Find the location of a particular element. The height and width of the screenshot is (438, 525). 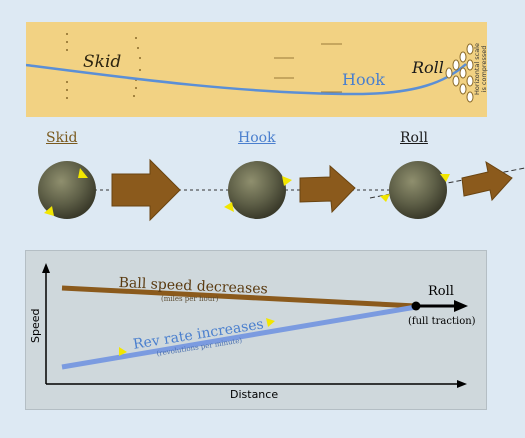

x-axis-arrowhead is located at coordinates (462, 384).